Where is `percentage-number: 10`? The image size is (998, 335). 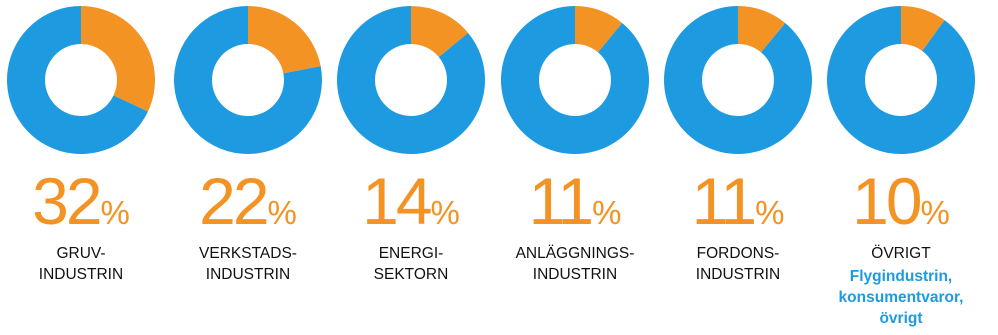 percentage-number: 10 is located at coordinates (887, 201).